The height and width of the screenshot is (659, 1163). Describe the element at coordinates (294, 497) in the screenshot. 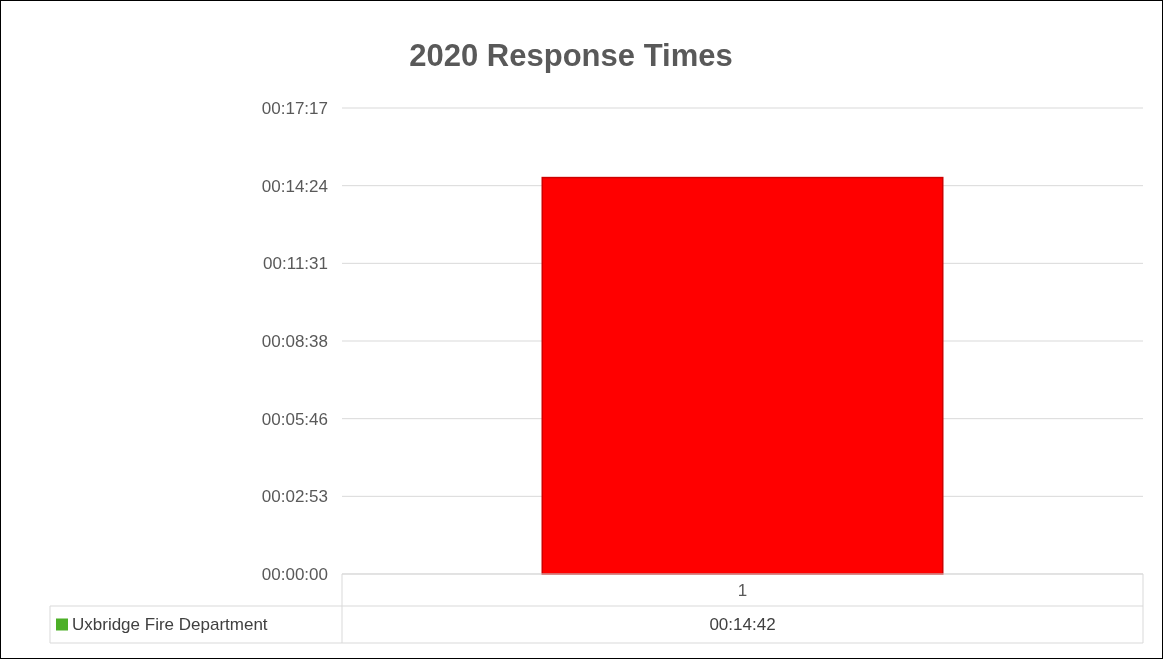

I see `y-tick-label: 00:02:53` at that location.